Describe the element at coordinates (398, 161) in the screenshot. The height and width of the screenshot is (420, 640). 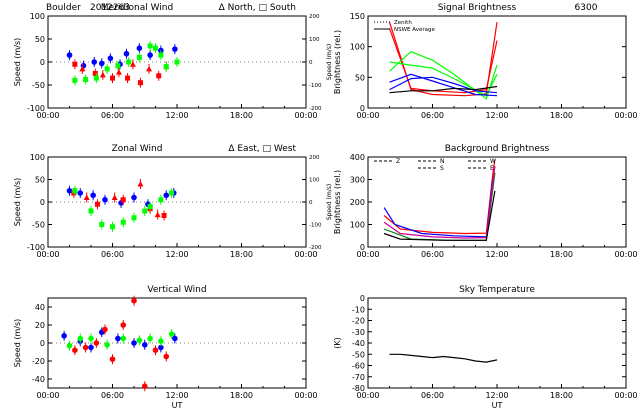
I see `legend-label: Z` at that location.